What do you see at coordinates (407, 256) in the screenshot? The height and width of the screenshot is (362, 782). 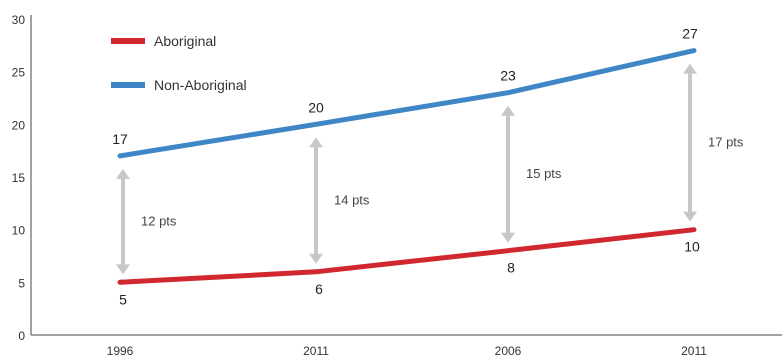 I see `series-line` at bounding box center [407, 256].